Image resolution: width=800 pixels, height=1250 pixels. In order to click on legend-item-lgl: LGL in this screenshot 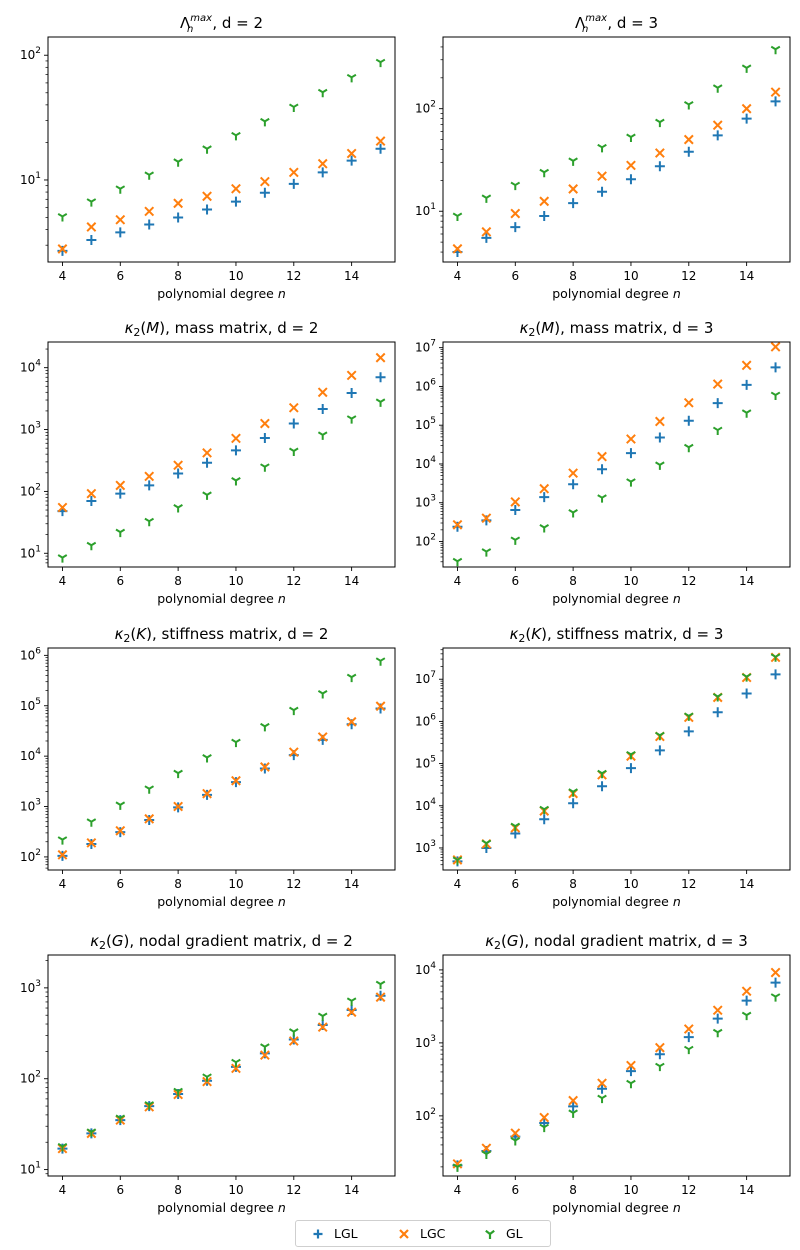, I will do `click(335, 1233)`.